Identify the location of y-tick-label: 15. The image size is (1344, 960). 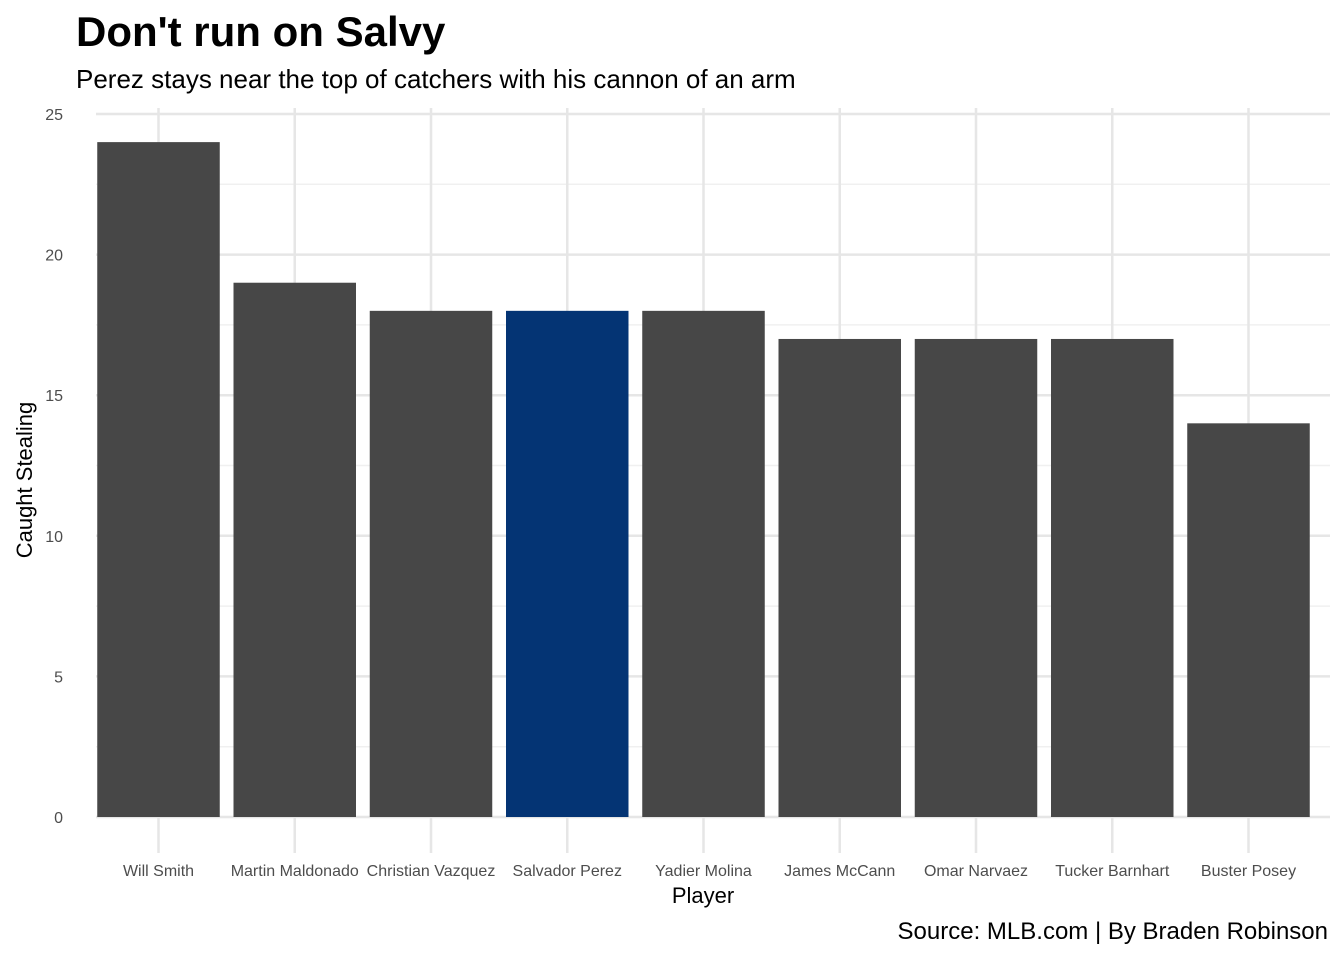
(54, 396).